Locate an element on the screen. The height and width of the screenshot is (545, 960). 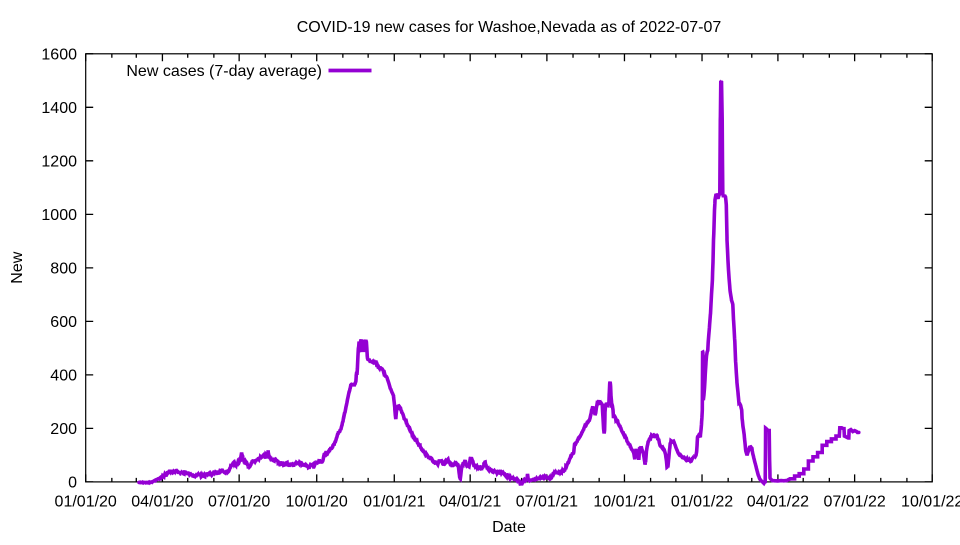
svg-text: 1400 is located at coordinates (59, 108).